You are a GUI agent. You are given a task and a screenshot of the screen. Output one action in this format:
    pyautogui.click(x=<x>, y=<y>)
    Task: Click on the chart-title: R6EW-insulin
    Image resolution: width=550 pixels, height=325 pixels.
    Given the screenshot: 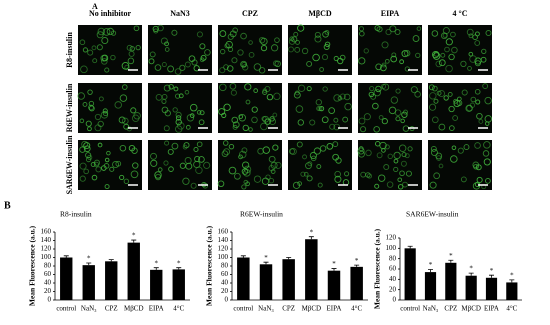 What is the action you would take?
    pyautogui.click(x=261, y=214)
    